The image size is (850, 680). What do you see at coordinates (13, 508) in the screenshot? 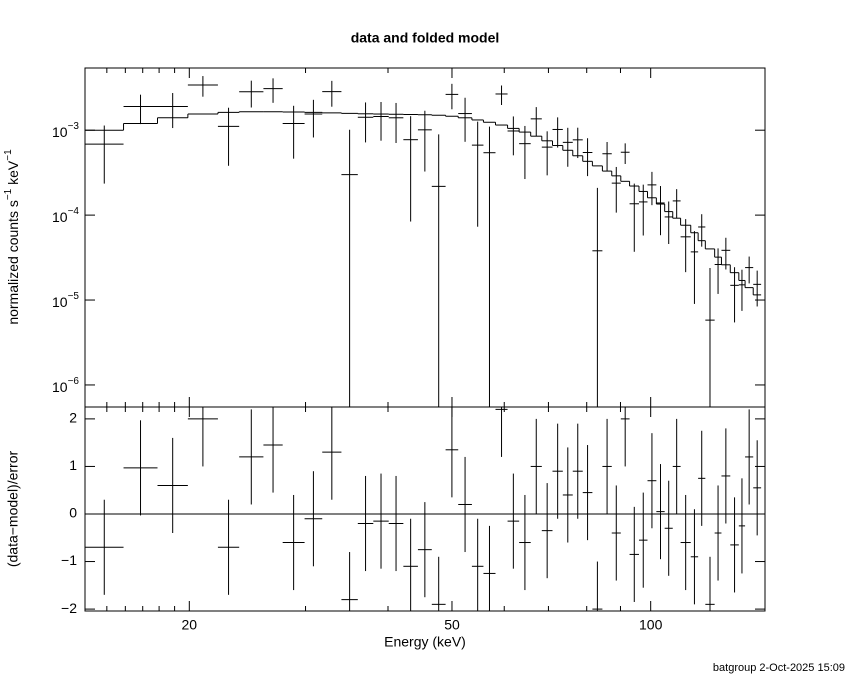
I see `y-axis-label-bottom: (data−model)/error` at bounding box center [13, 508].